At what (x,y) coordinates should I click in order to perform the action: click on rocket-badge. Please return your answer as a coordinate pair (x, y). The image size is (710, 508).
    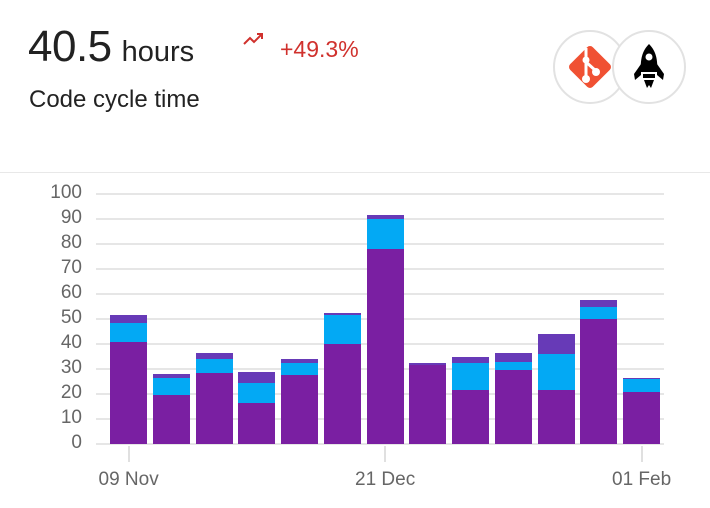
    Looking at the image, I should click on (649, 67).